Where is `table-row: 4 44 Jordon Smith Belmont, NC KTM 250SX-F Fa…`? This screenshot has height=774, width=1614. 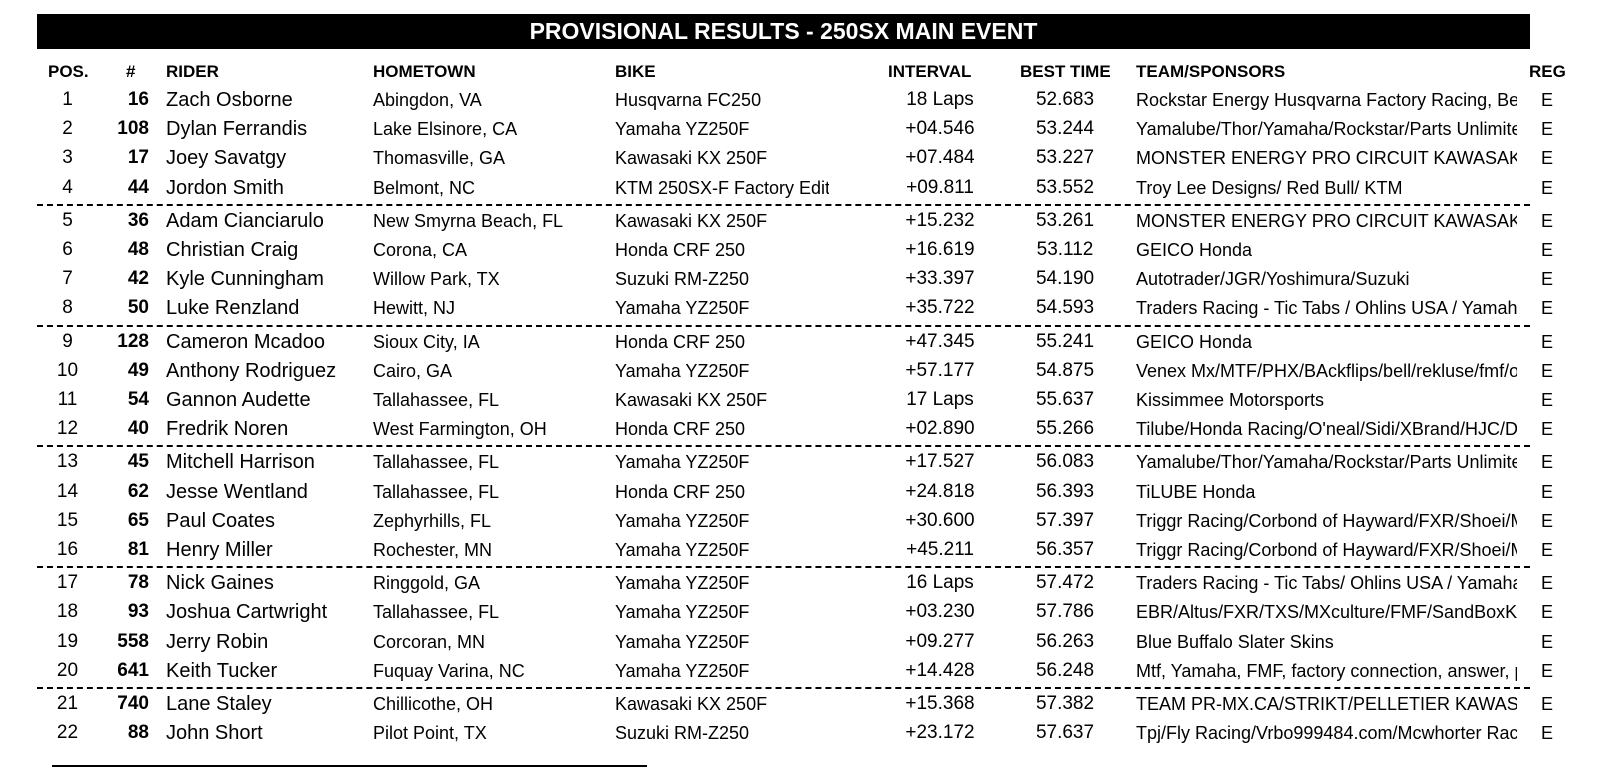
table-row: 4 44 Jordon Smith Belmont, NC KTM 250SX-F Fa… is located at coordinates (807, 188).